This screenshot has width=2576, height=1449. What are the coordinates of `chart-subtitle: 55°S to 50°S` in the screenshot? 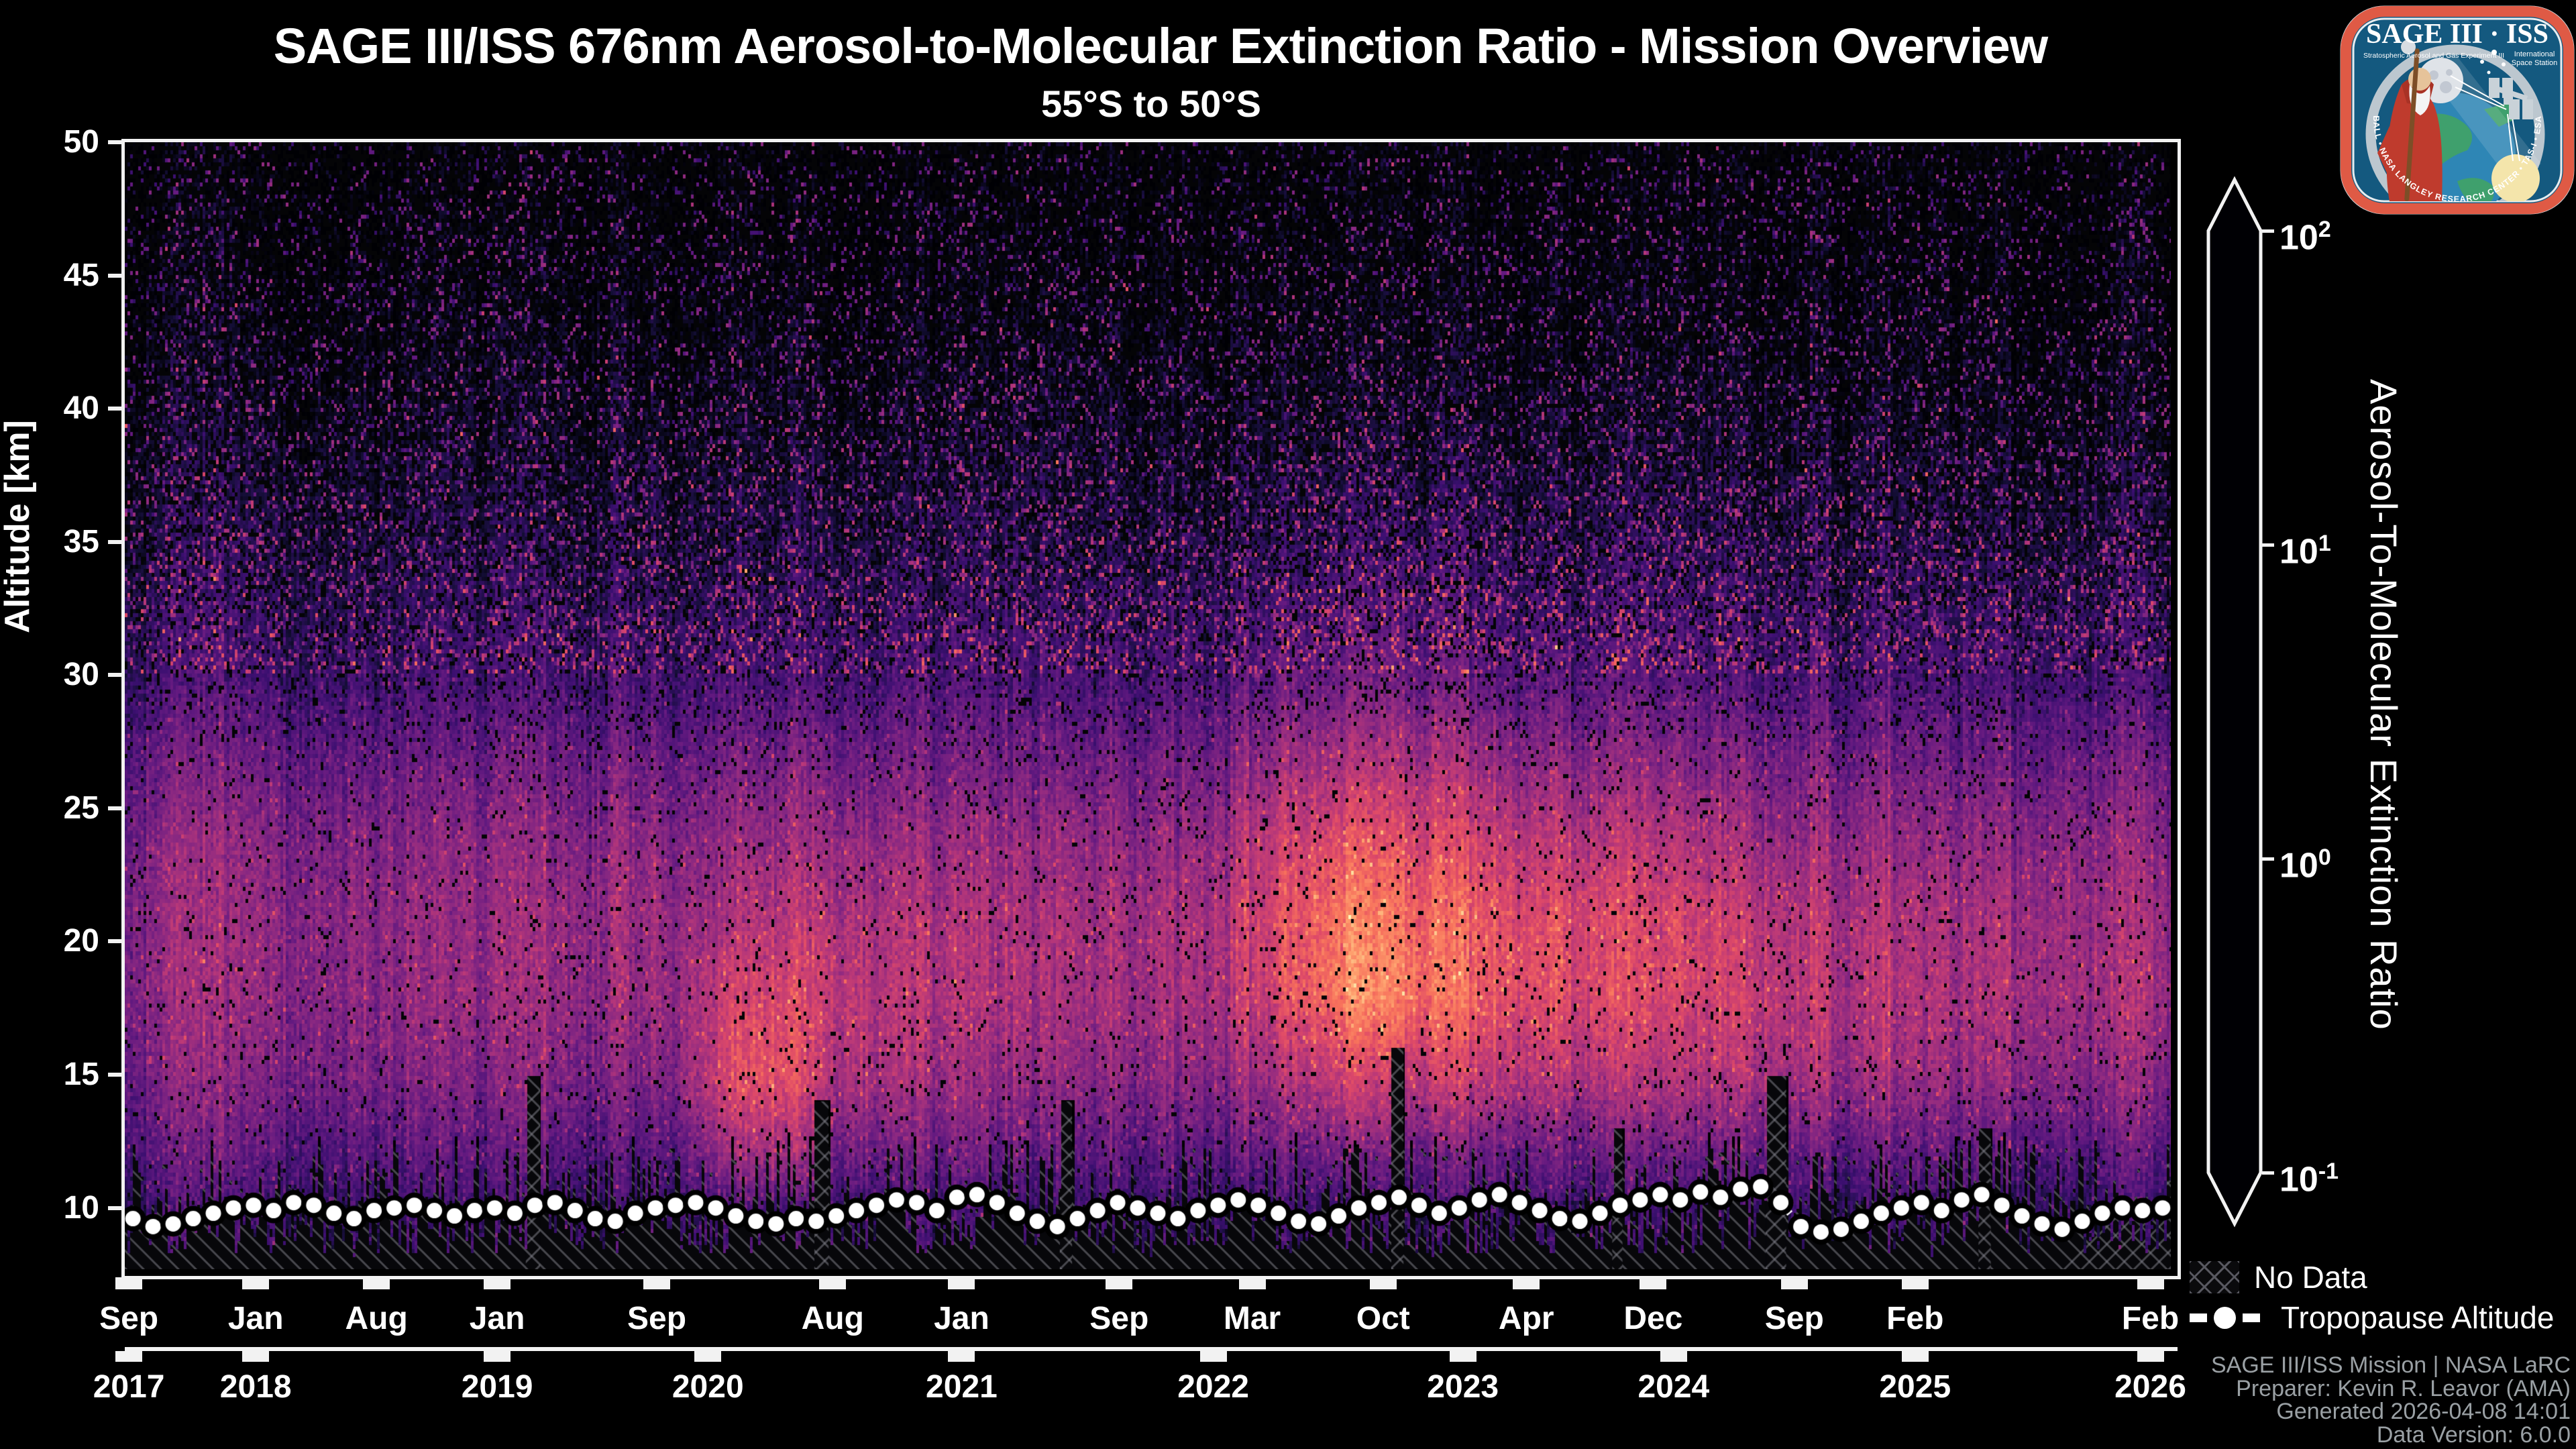 It's located at (1151, 104).